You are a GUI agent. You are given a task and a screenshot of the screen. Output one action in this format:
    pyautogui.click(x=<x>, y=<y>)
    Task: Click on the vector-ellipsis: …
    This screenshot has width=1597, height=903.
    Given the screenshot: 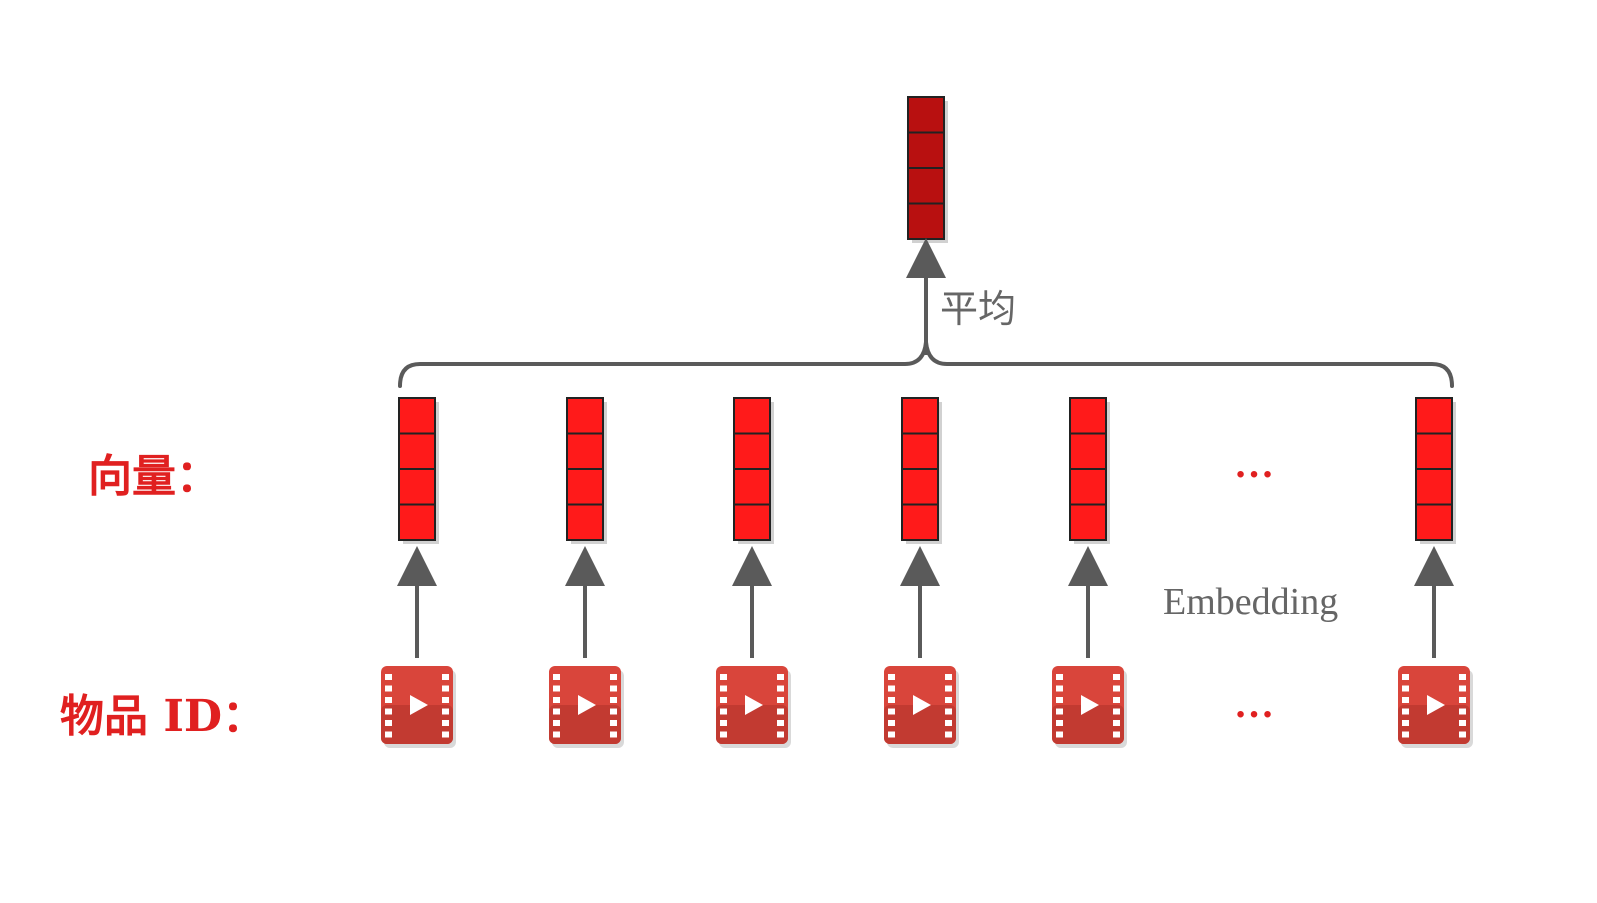 What is the action you would take?
    pyautogui.click(x=1255, y=463)
    